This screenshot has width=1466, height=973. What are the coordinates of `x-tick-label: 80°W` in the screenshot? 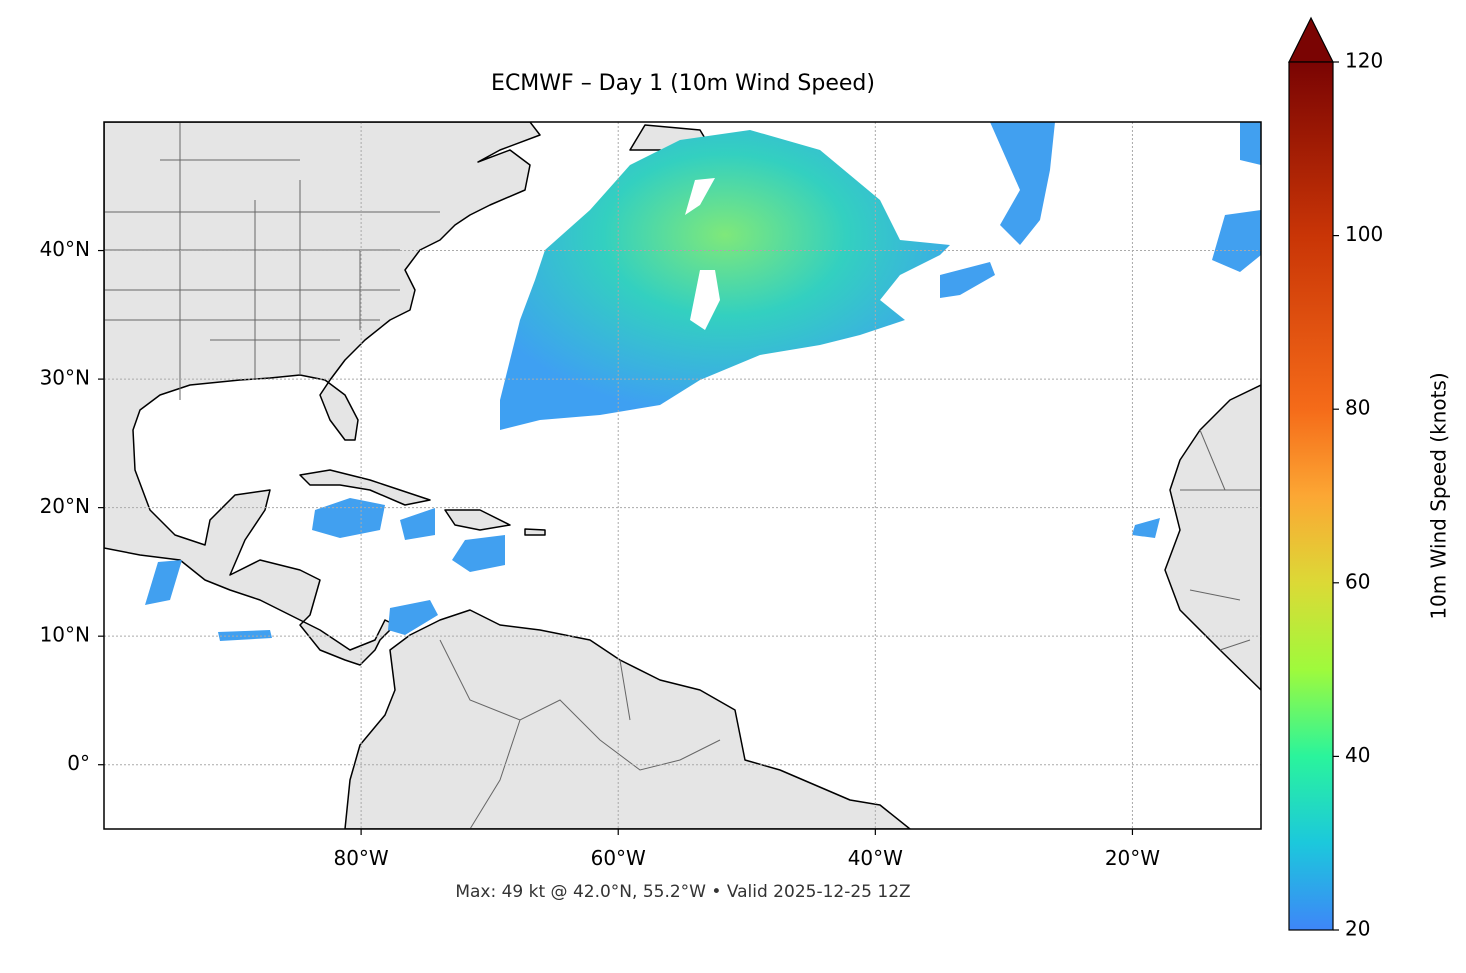 It's located at (360, 858).